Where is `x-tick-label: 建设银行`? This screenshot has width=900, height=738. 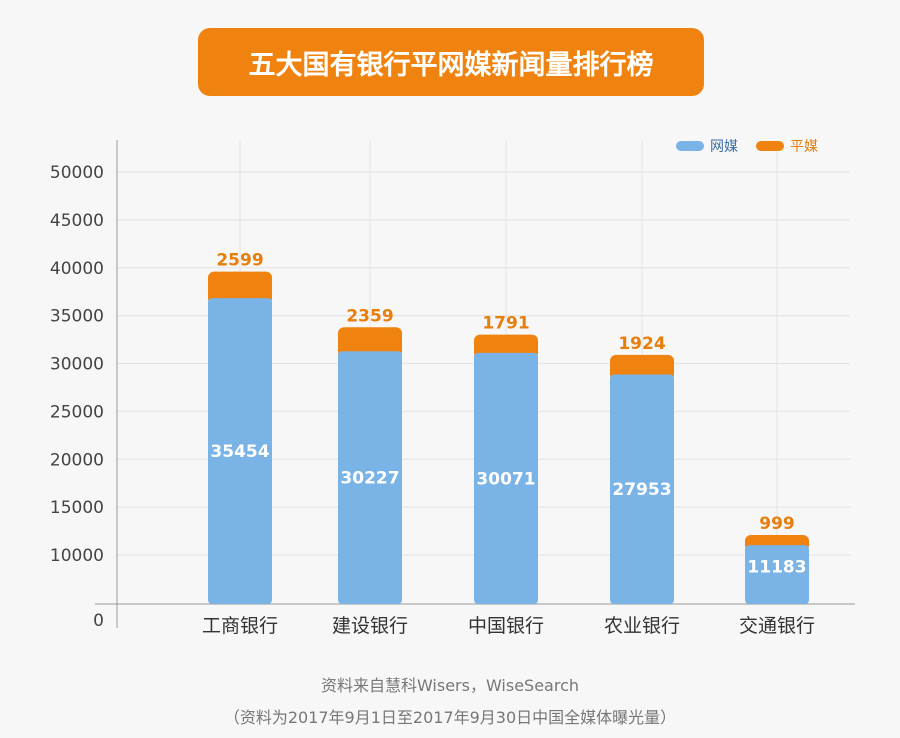
x-tick-label: 建设银行 is located at coordinates (370, 626).